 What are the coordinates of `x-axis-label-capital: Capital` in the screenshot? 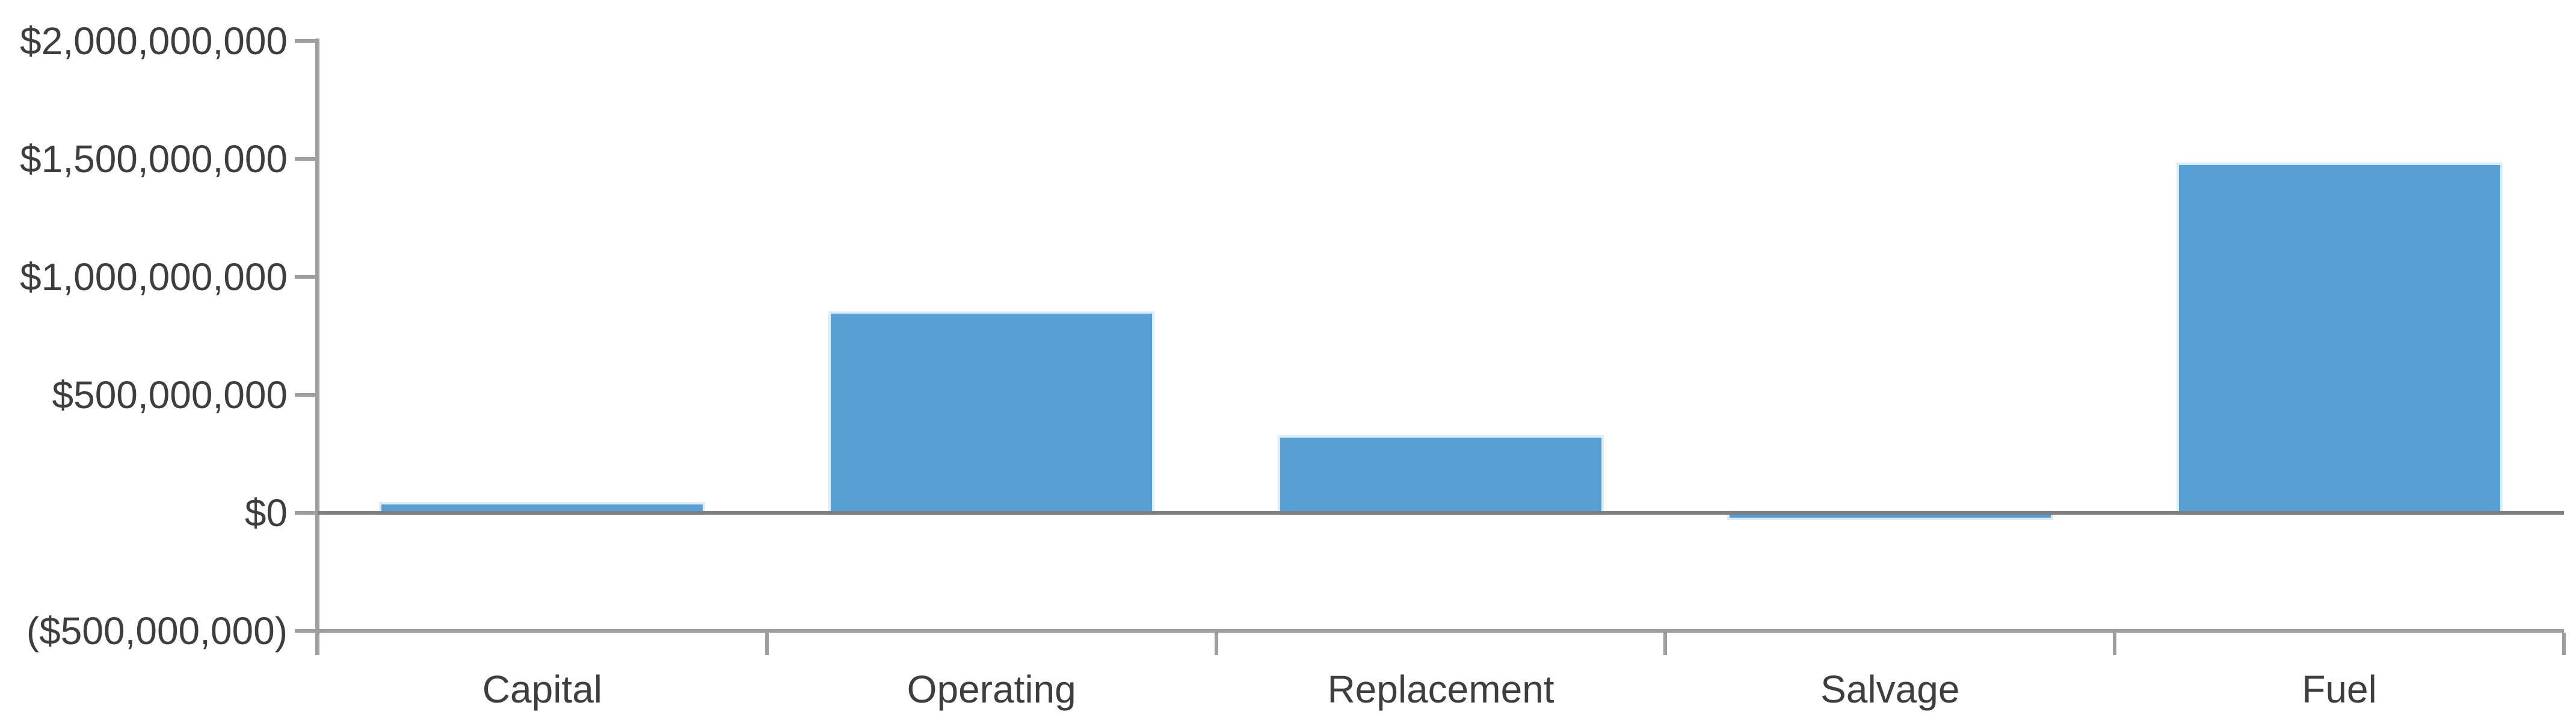 It's located at (542, 689).